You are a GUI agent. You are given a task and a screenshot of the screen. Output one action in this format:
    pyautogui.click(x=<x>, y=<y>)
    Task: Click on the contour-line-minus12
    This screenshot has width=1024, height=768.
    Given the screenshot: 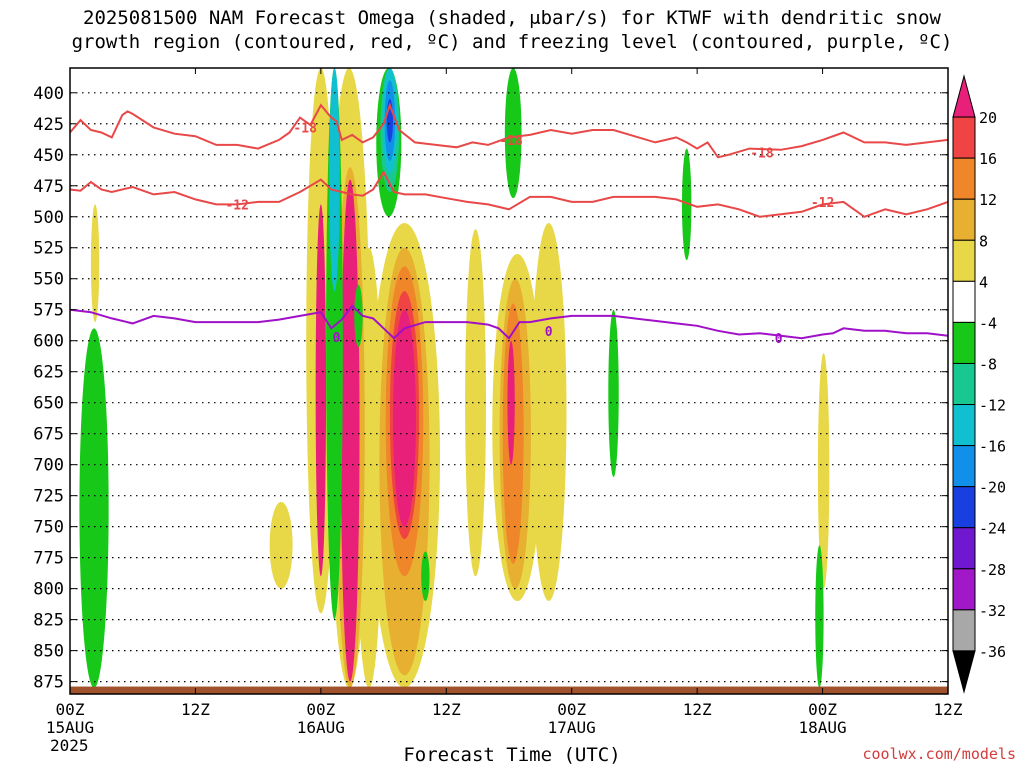 What is the action you would take?
    pyautogui.click(x=509, y=194)
    